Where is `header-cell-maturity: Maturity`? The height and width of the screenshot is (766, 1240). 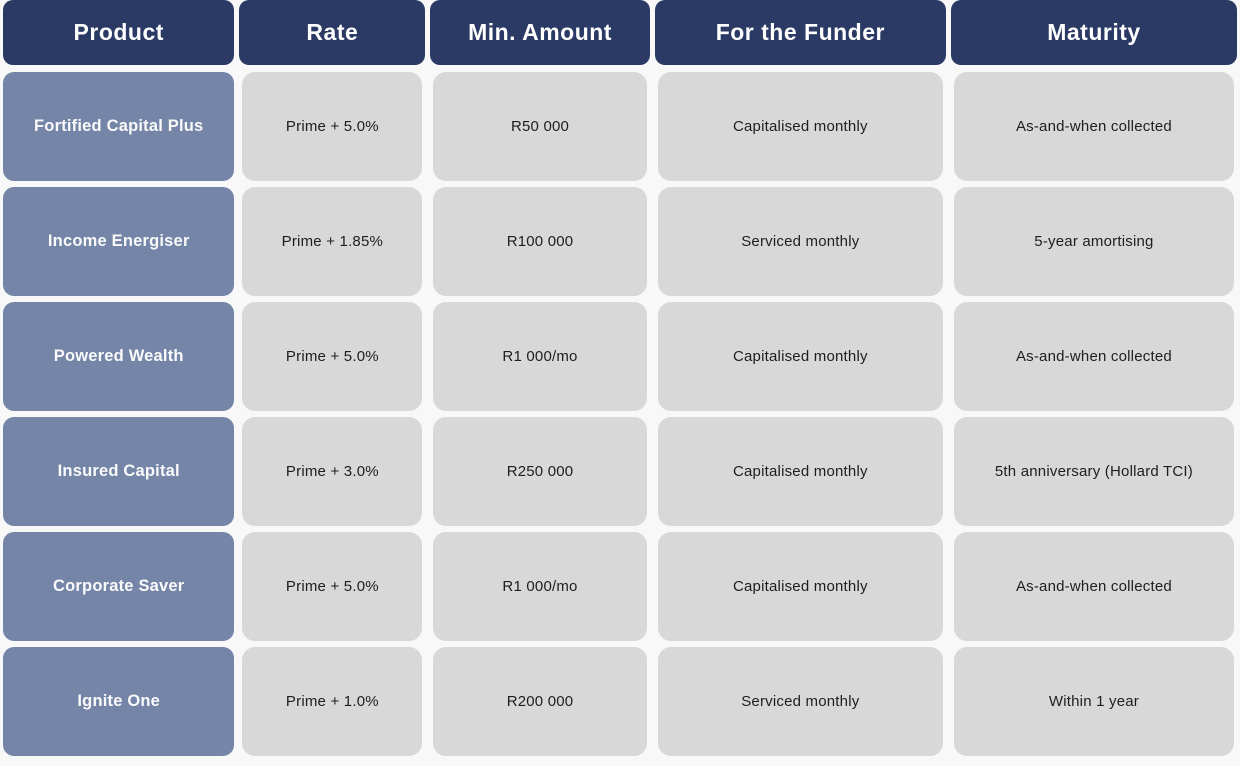
header-cell-maturity: Maturity is located at coordinates (1093, 32).